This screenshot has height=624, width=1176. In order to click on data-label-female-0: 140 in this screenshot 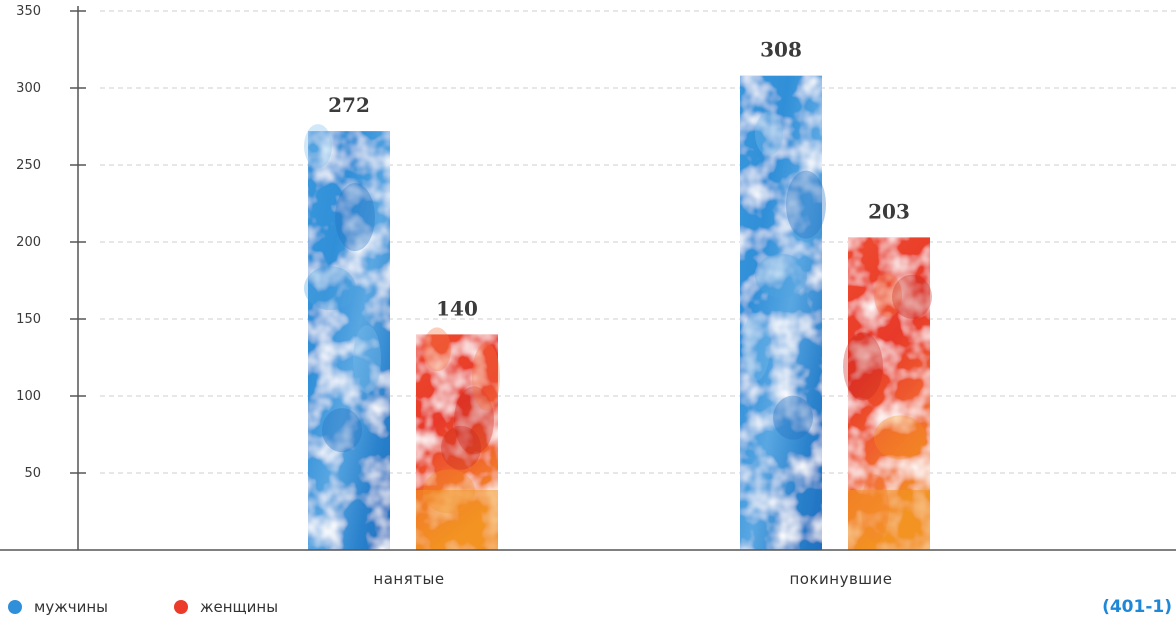, I will do `click(457, 308)`.